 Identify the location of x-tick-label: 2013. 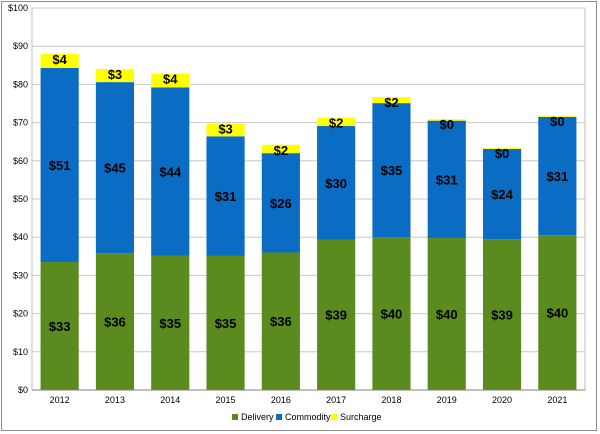
(115, 400).